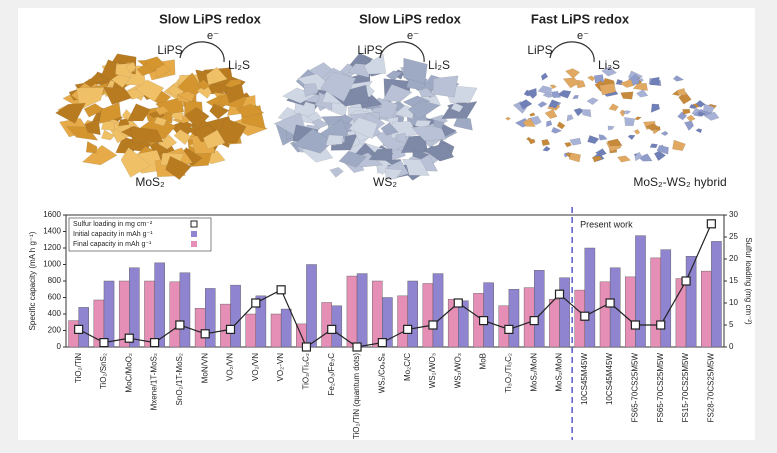  What do you see at coordinates (113, 224) in the screenshot?
I see `legend-label: Sulfur loading in mg cm⁻²` at bounding box center [113, 224].